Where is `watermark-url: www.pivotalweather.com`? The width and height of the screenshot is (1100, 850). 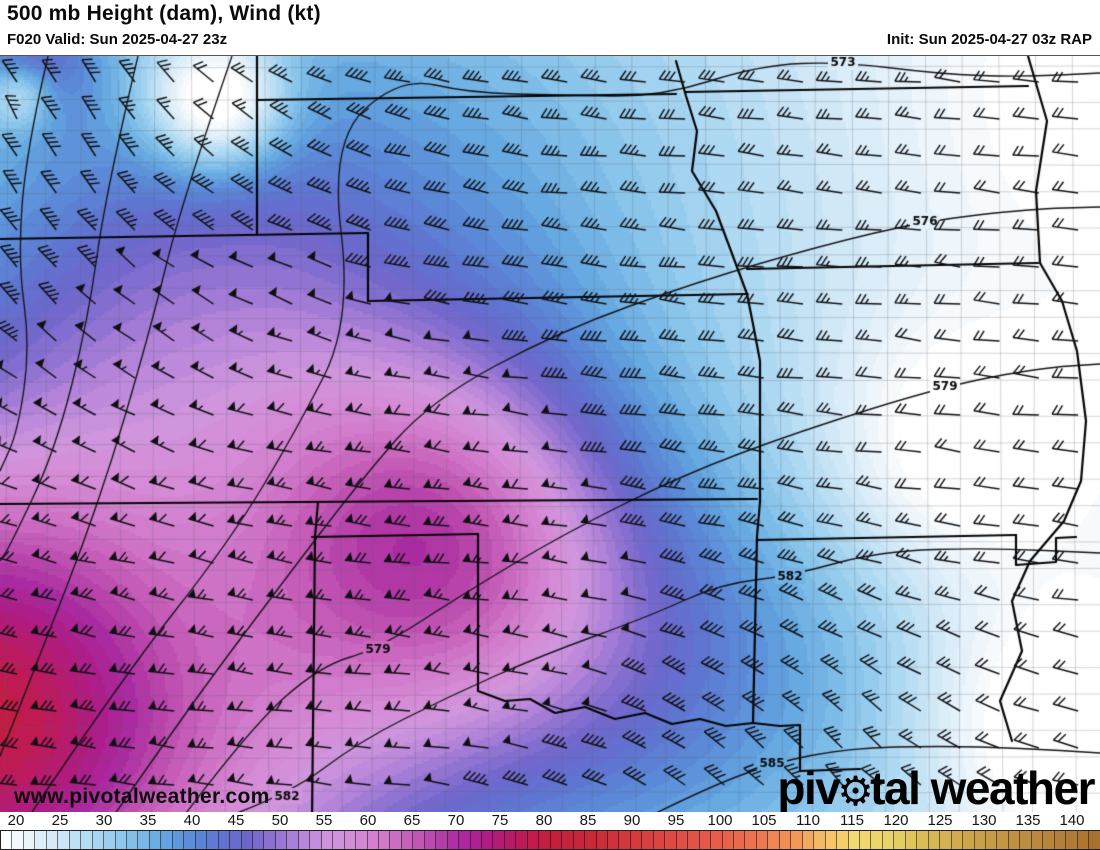
watermark-url: www.pivotalweather.com is located at coordinates (142, 796).